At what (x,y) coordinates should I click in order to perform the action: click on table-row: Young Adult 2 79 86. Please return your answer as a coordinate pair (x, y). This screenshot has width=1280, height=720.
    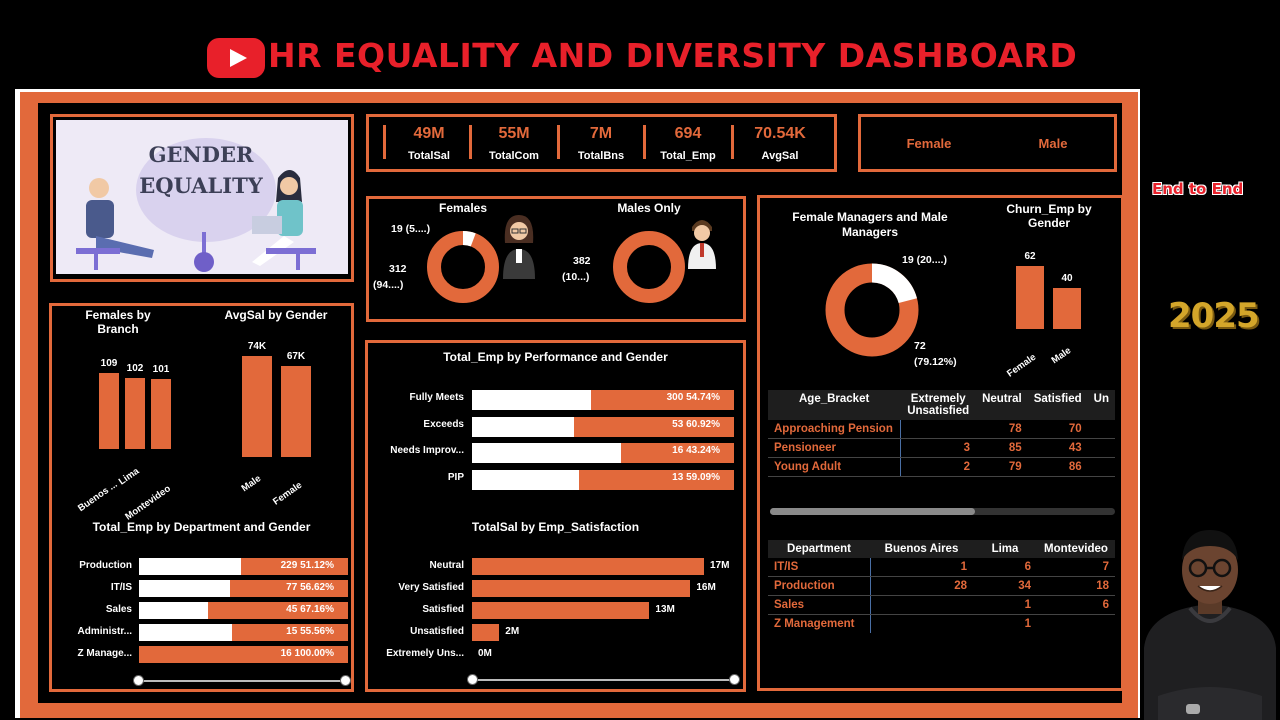
    Looking at the image, I should click on (941, 467).